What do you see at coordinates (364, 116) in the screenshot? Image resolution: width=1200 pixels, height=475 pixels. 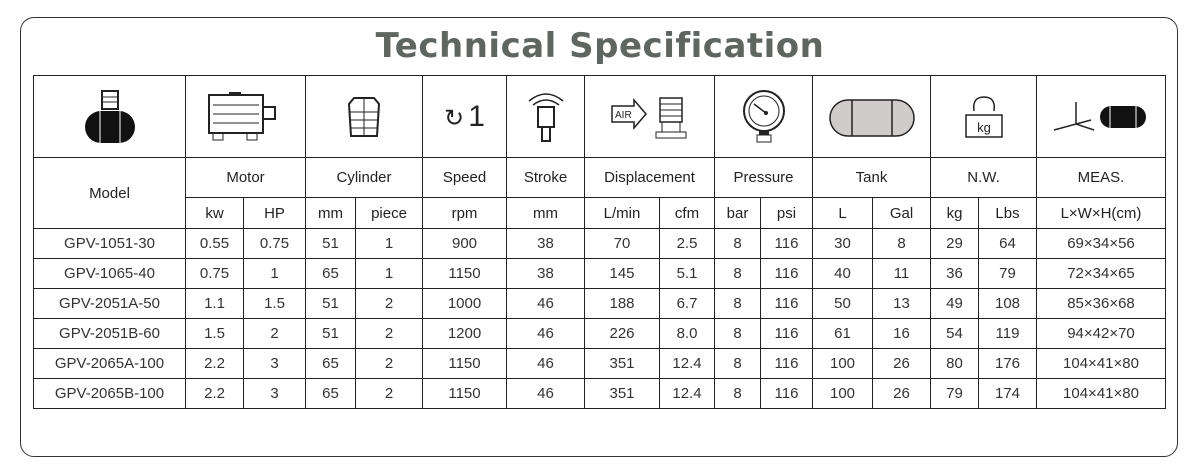 I see `cylinder-icon` at bounding box center [364, 116].